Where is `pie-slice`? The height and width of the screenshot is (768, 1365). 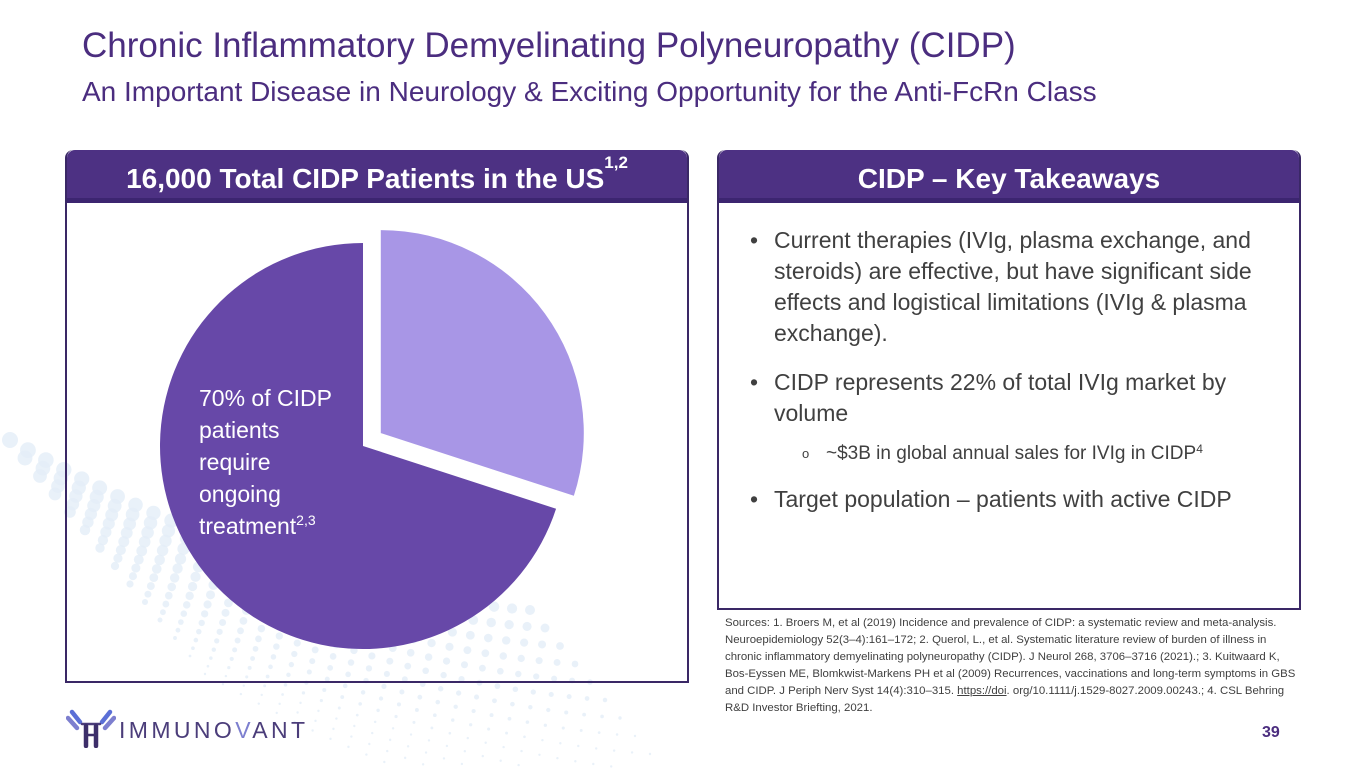
pie-slice is located at coordinates (482, 363).